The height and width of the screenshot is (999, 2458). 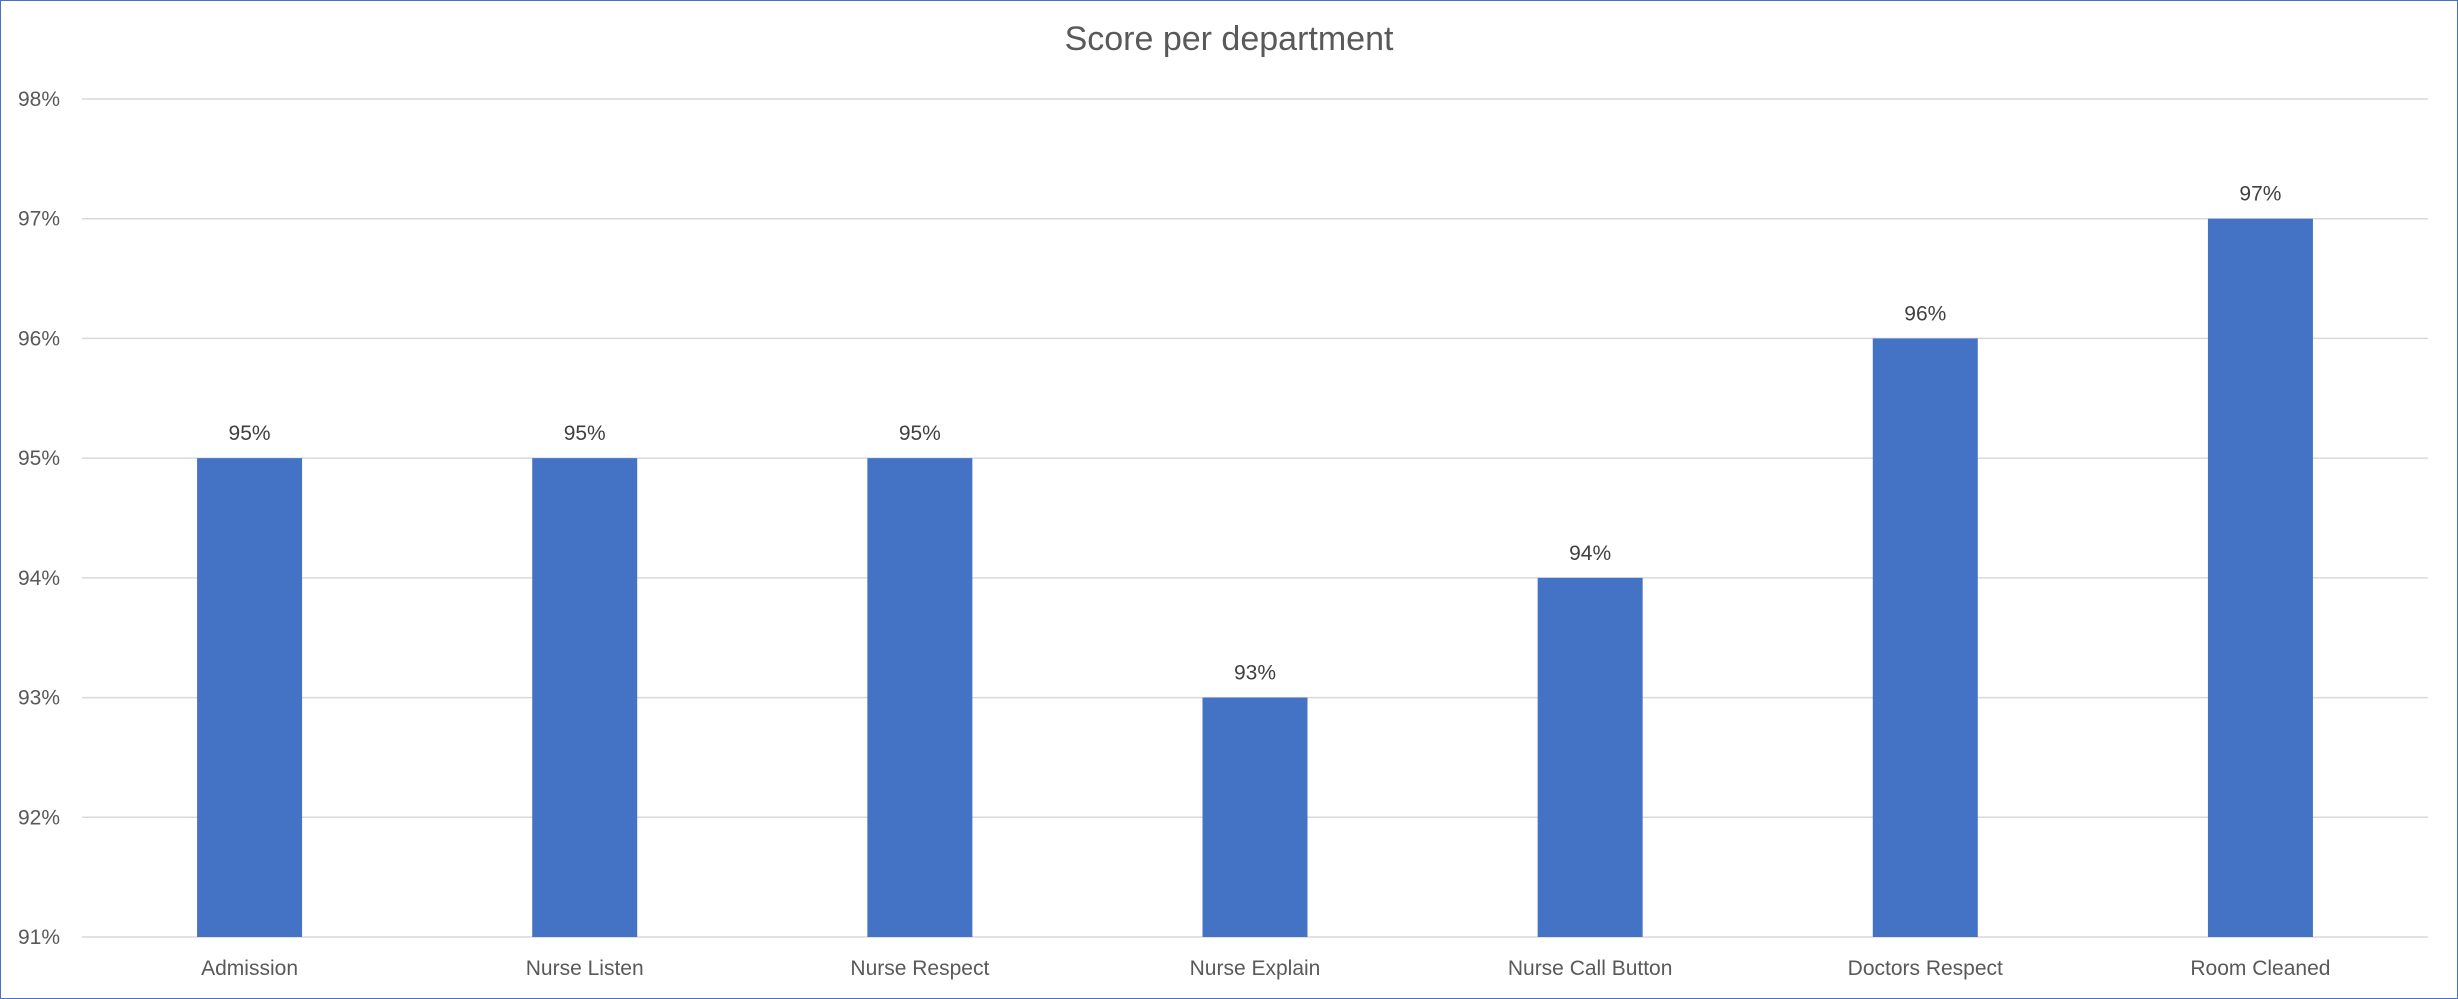 I want to click on category-label: Room Cleaned, so click(x=2260, y=968).